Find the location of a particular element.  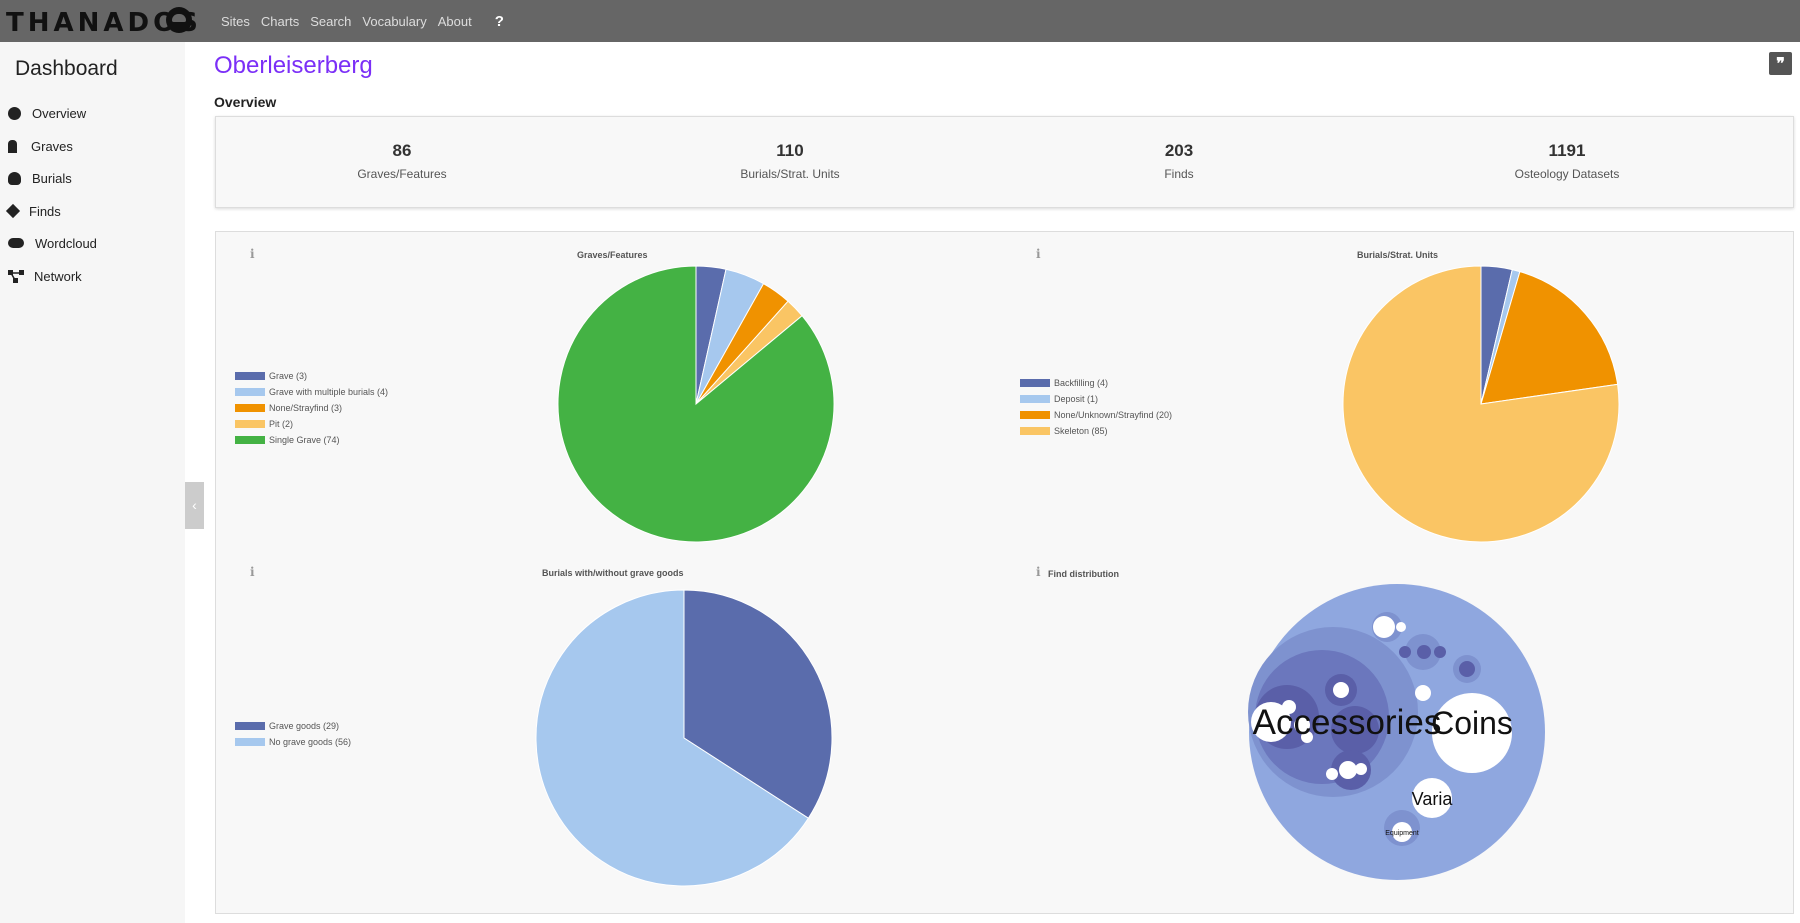

sidebar-item-label: Graves is located at coordinates (52, 146).